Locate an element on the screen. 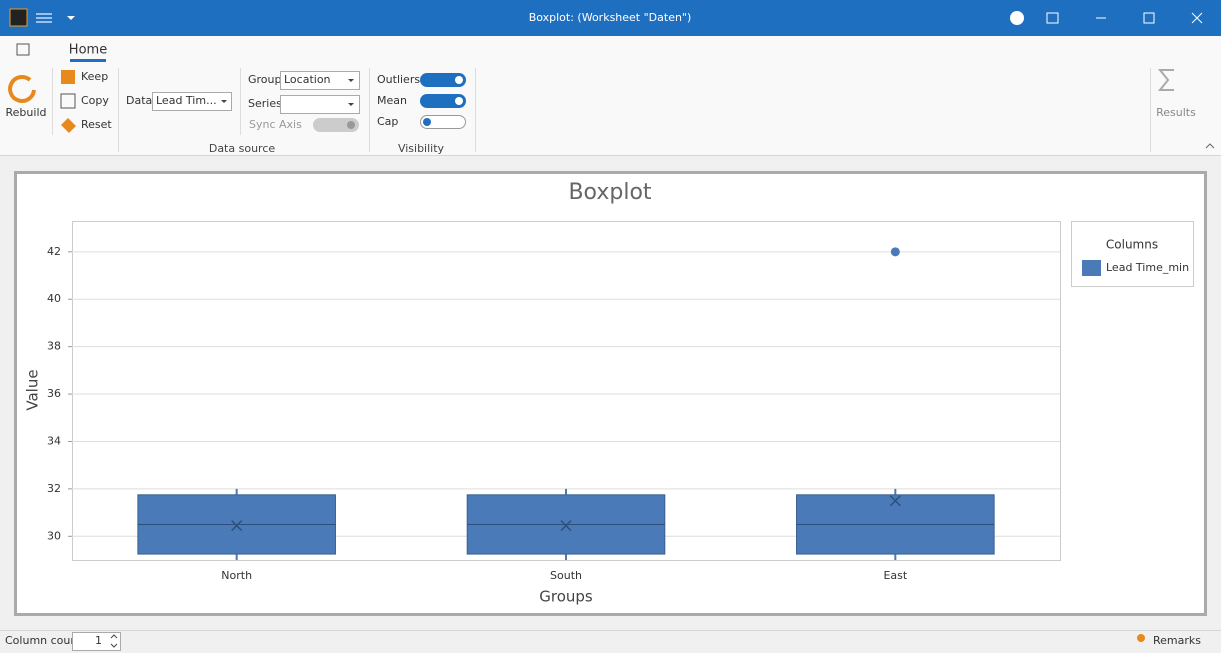 Image resolution: width=1221 pixels, height=653 pixels. outlier is located at coordinates (895, 252).